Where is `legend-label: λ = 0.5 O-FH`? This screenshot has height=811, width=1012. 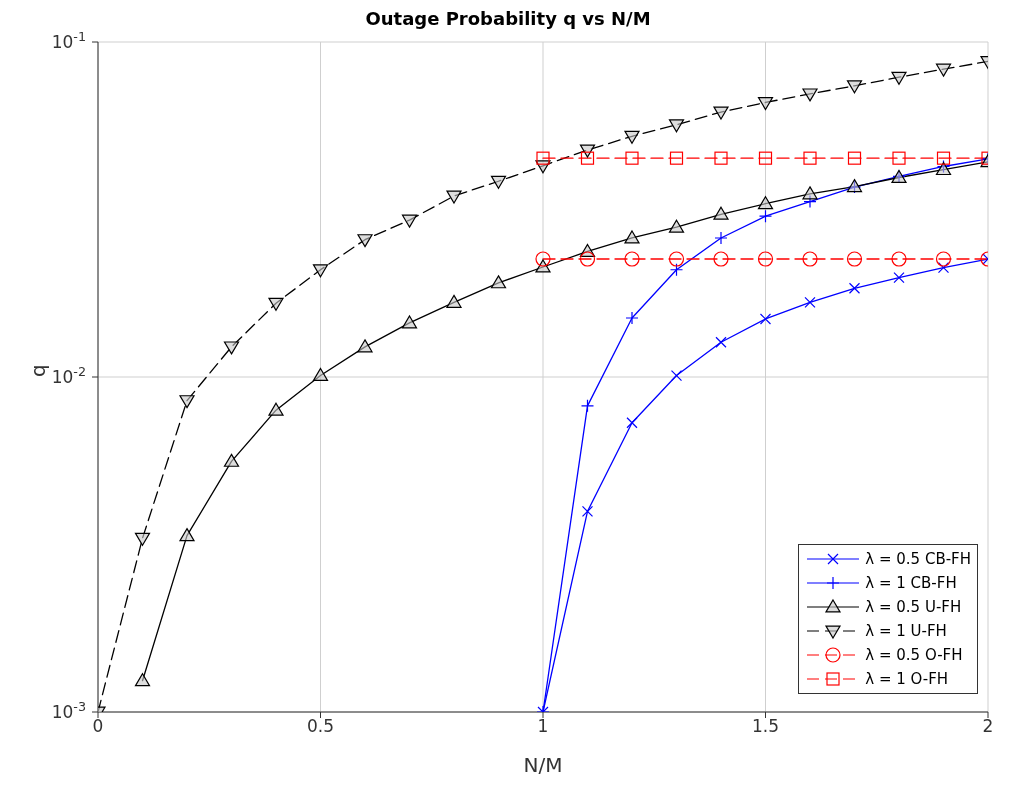 legend-label: λ = 0.5 O-FH is located at coordinates (914, 655).